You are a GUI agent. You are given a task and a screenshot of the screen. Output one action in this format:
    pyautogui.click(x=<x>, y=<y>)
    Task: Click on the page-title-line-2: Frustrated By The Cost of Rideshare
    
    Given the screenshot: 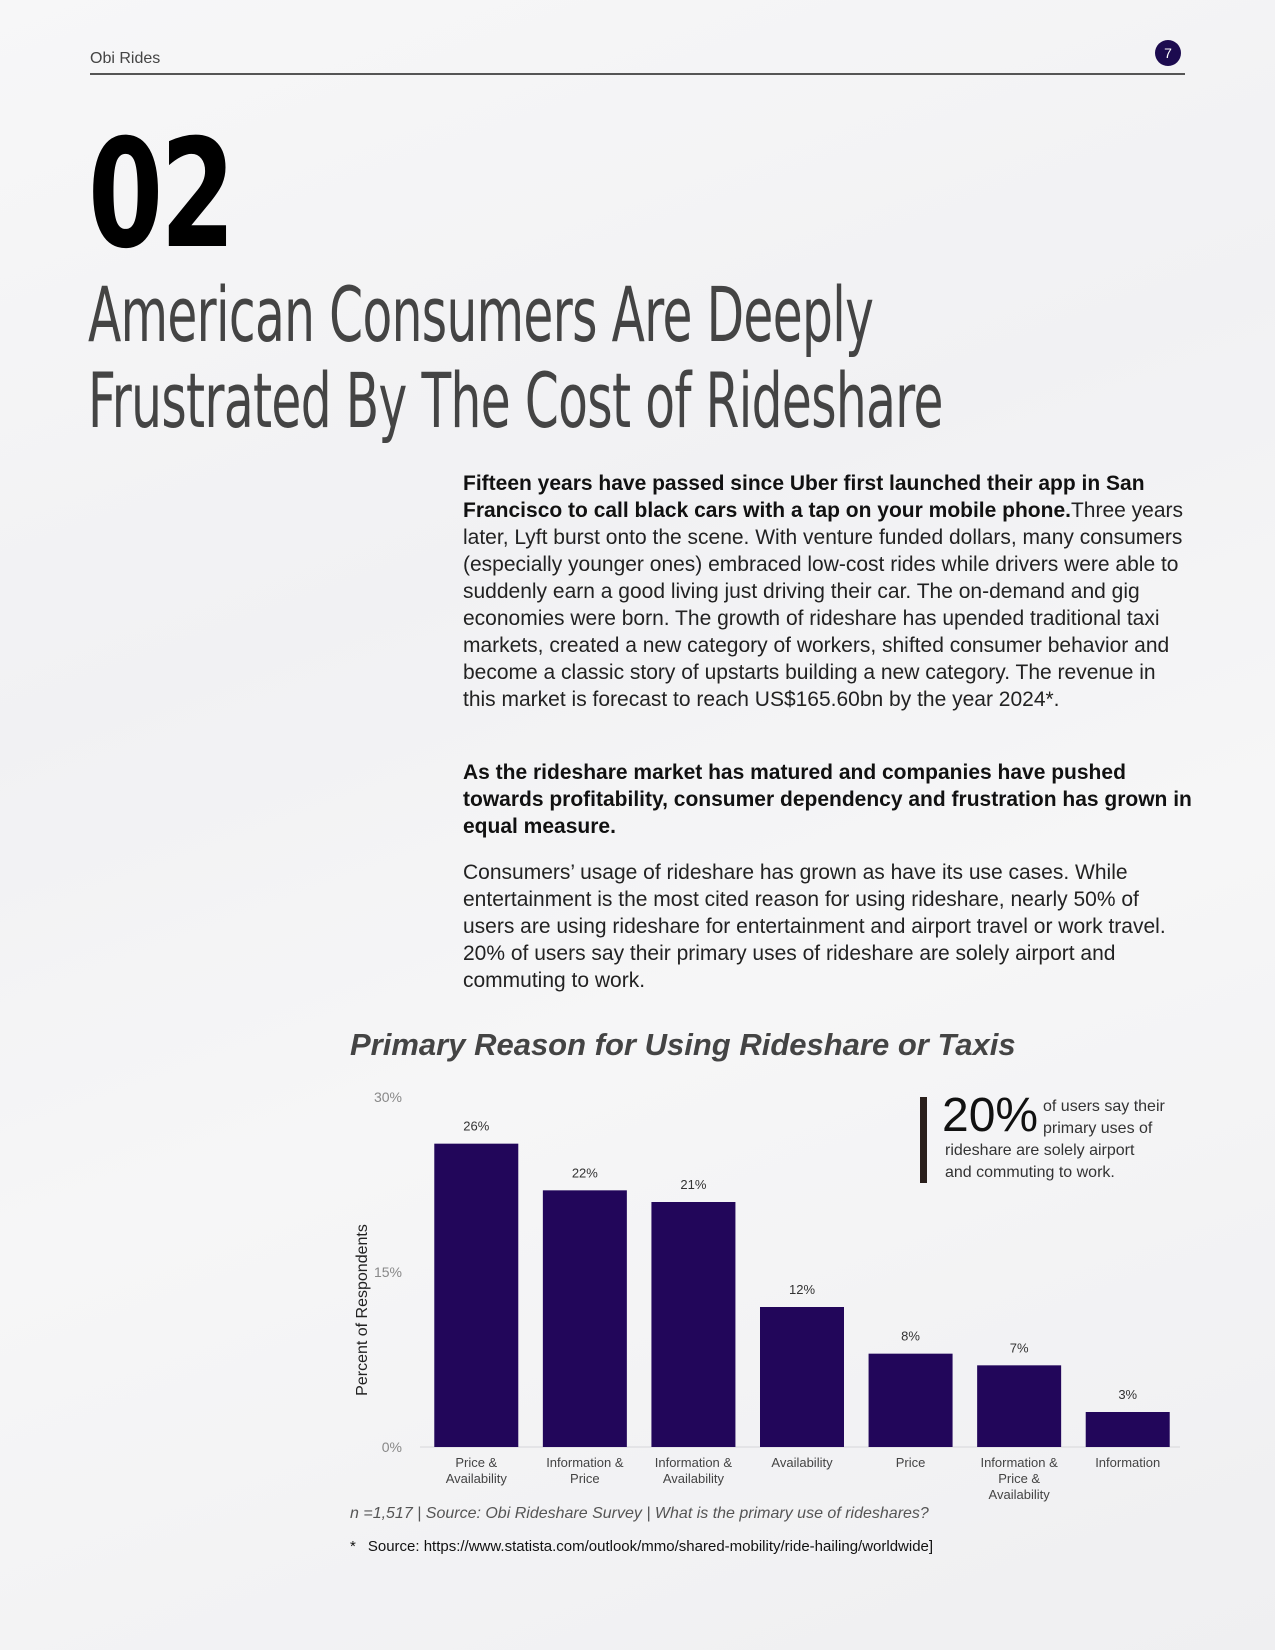 What is the action you would take?
    pyautogui.click(x=515, y=400)
    